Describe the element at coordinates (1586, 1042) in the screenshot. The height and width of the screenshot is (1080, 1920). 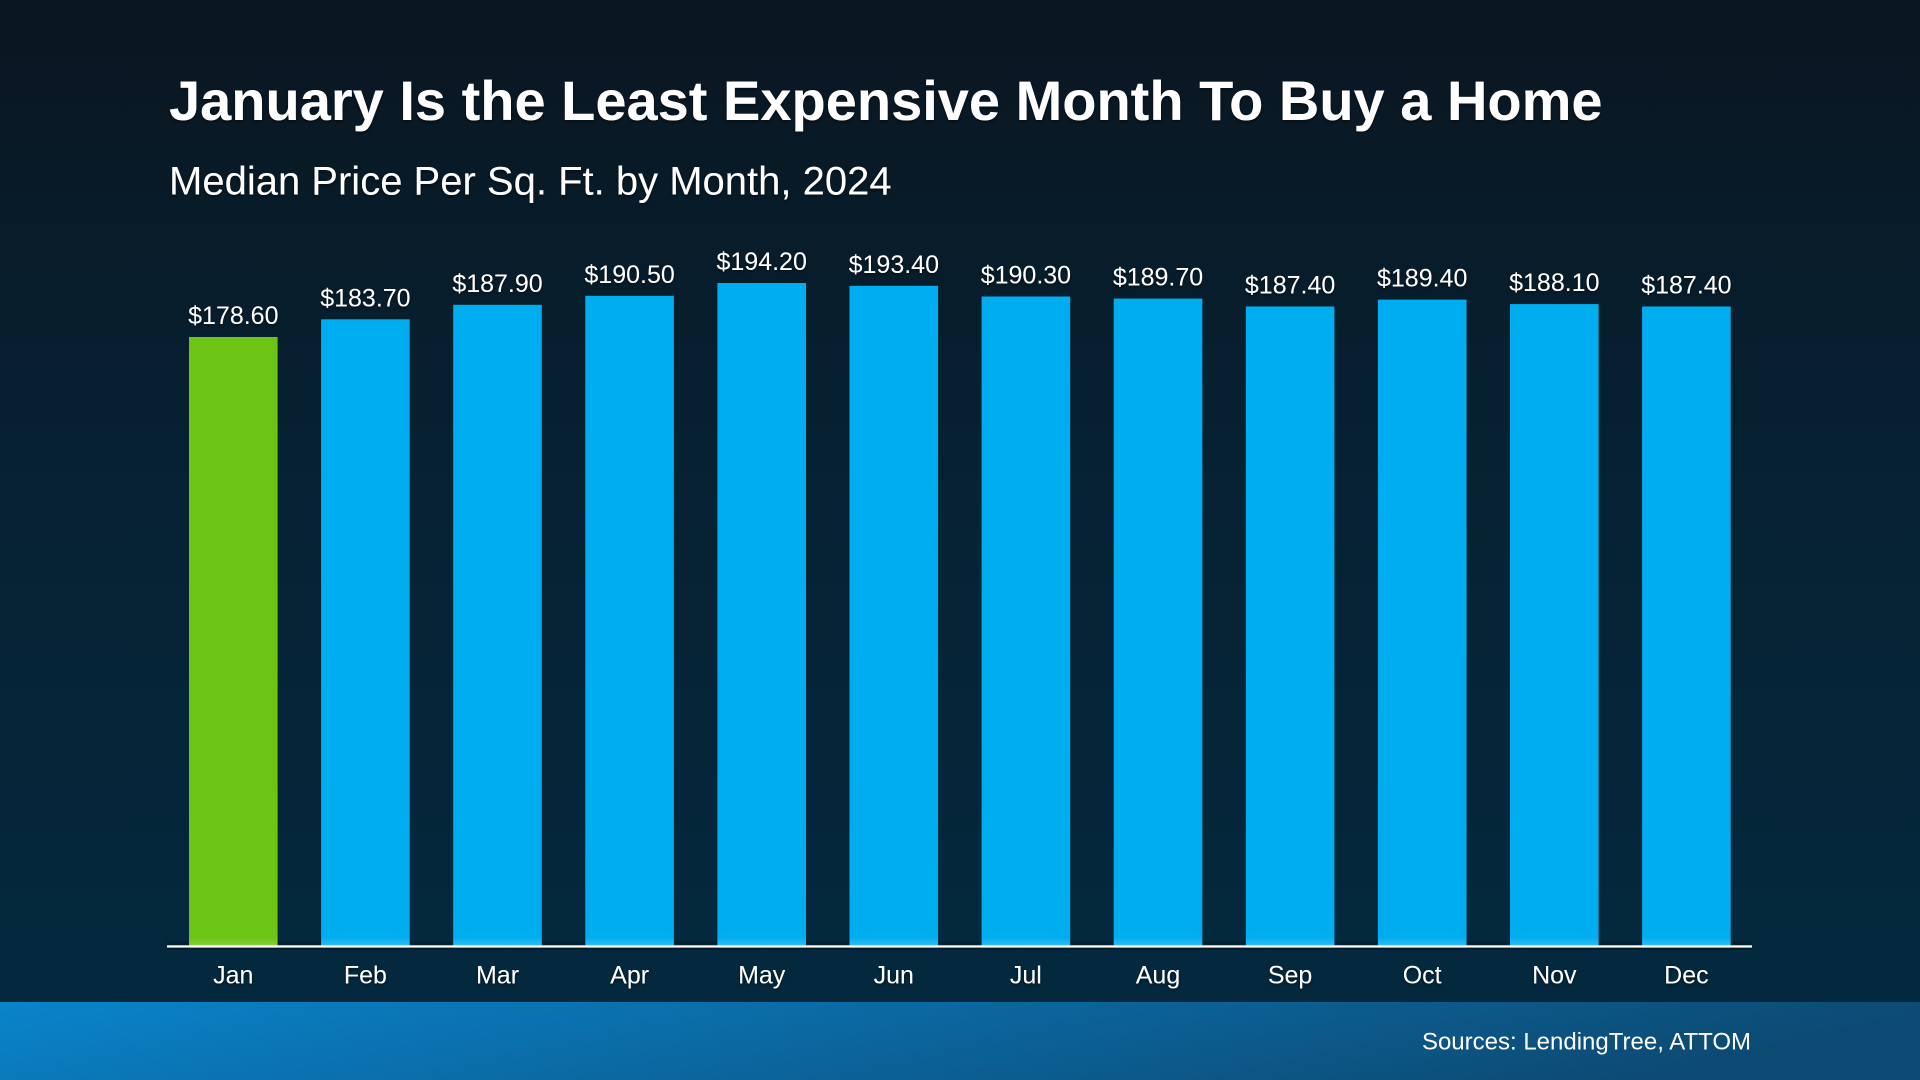
I see `svg-text: Sources: LendingTree, ATTOM` at that location.